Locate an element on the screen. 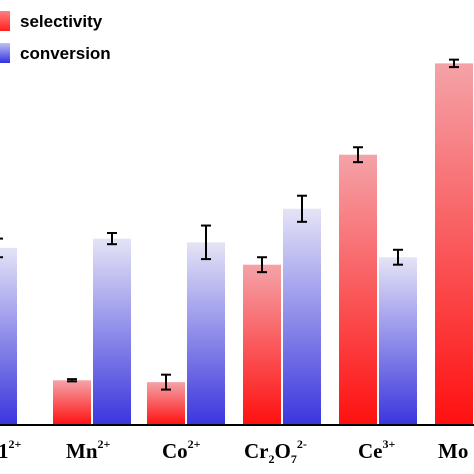  x-tick-label-1: Mn2+ is located at coordinates (88, 450).